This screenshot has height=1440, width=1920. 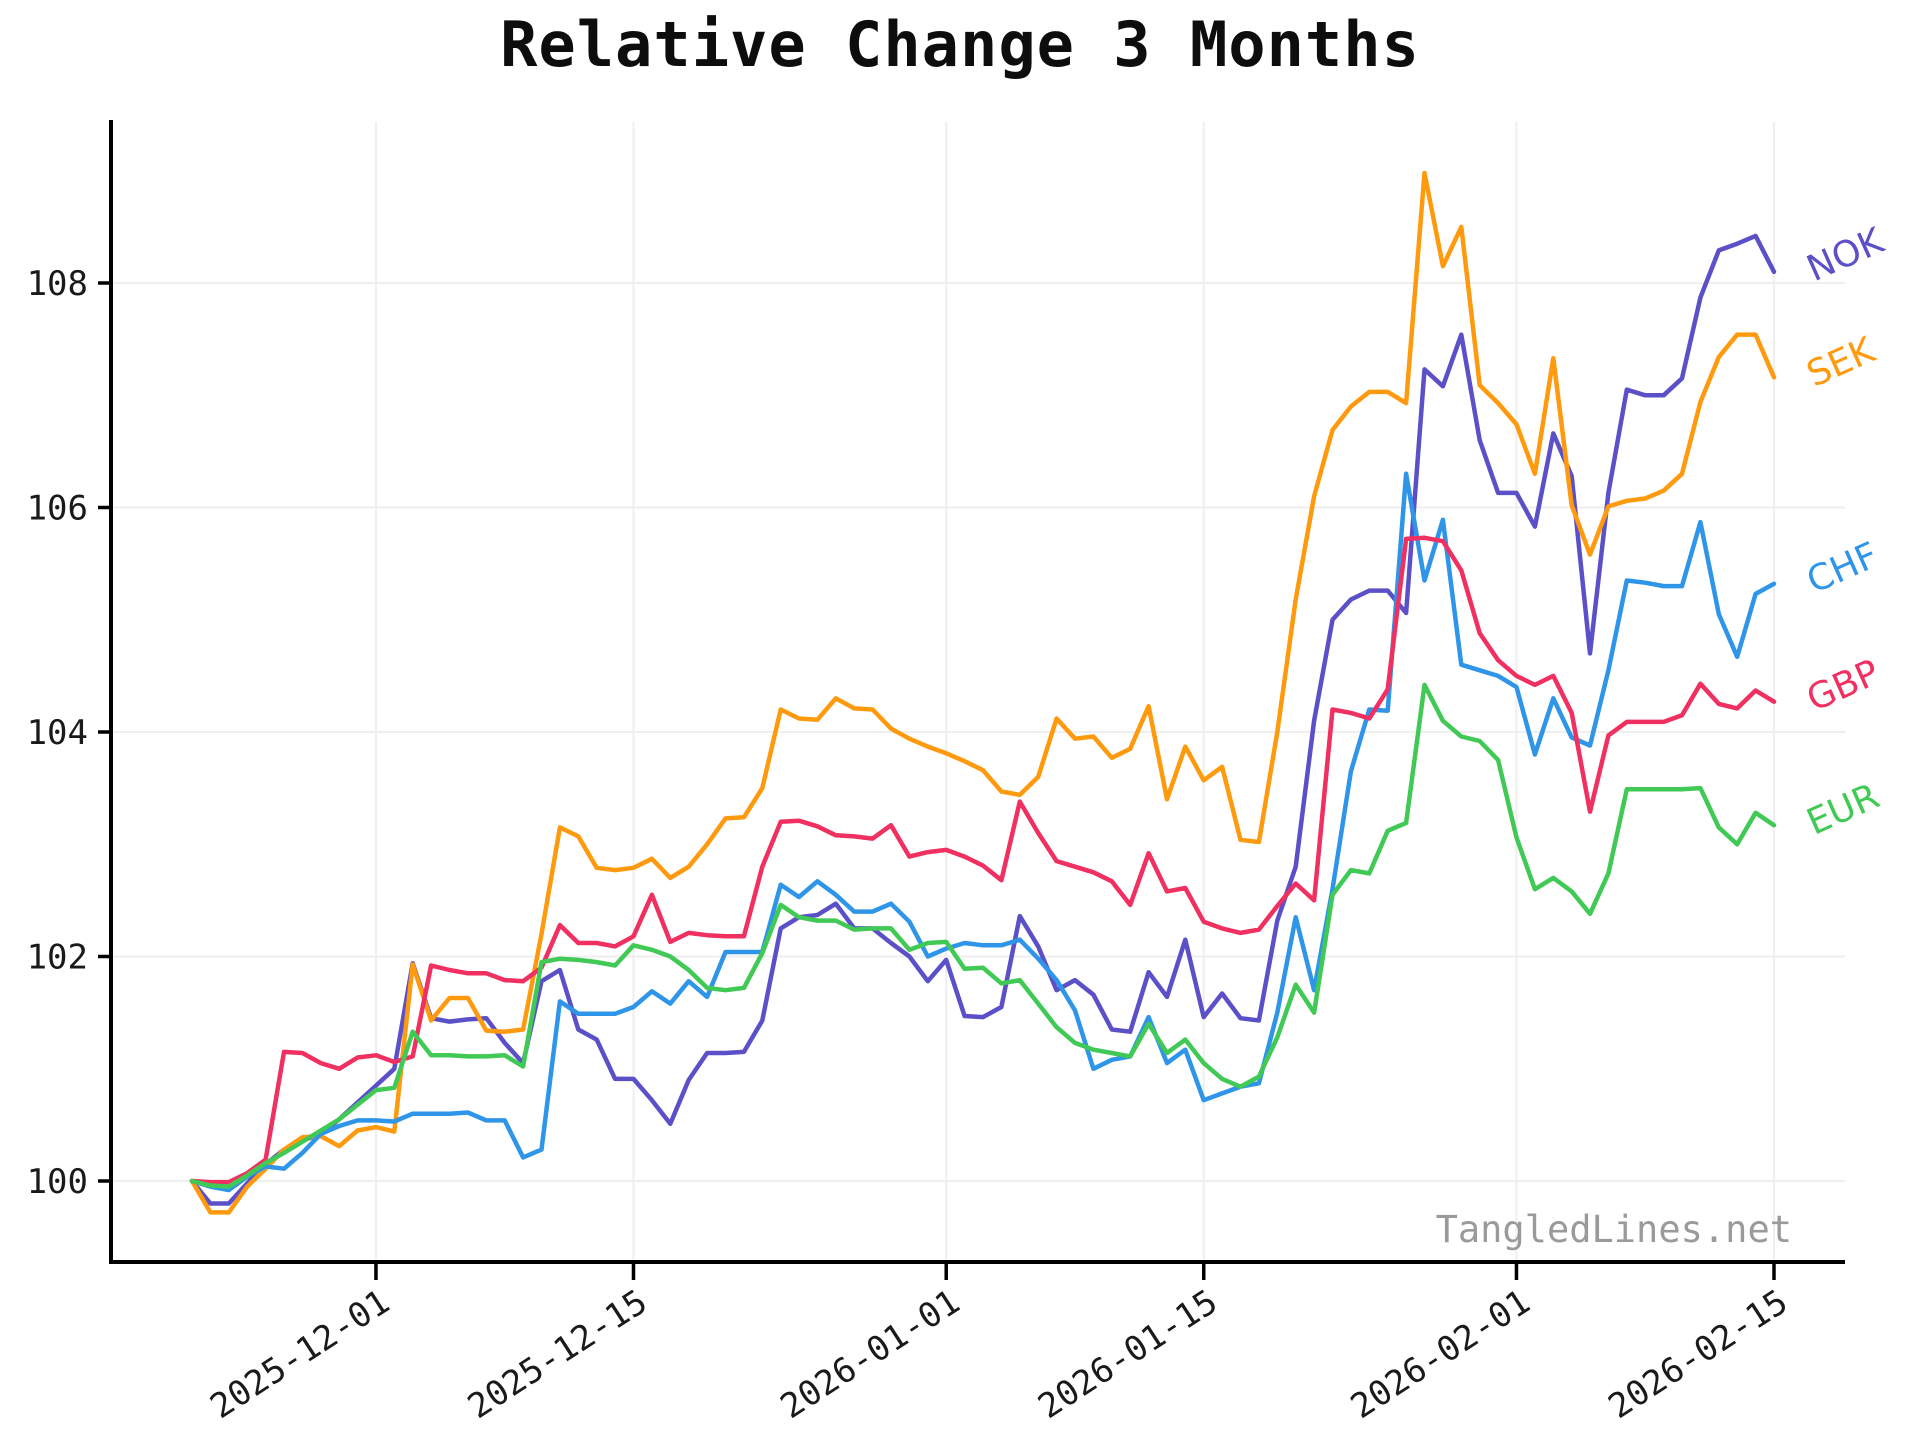 I want to click on y-tick-label: 108, so click(x=57, y=284).